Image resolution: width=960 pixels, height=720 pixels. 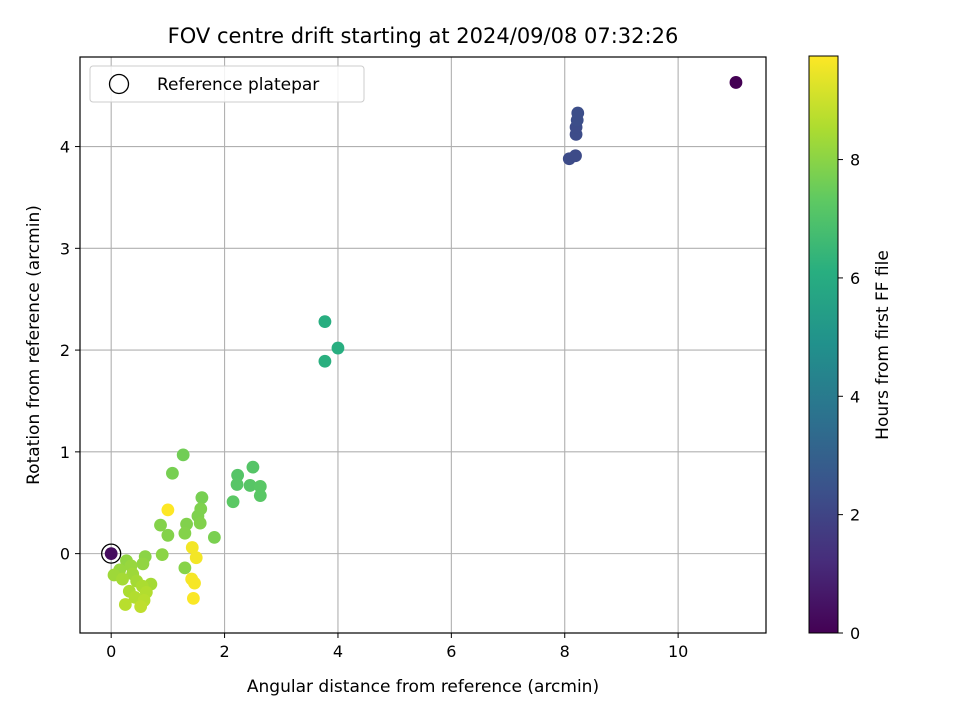 I want to click on colorbar-tick-label: 2, so click(x=855, y=515).